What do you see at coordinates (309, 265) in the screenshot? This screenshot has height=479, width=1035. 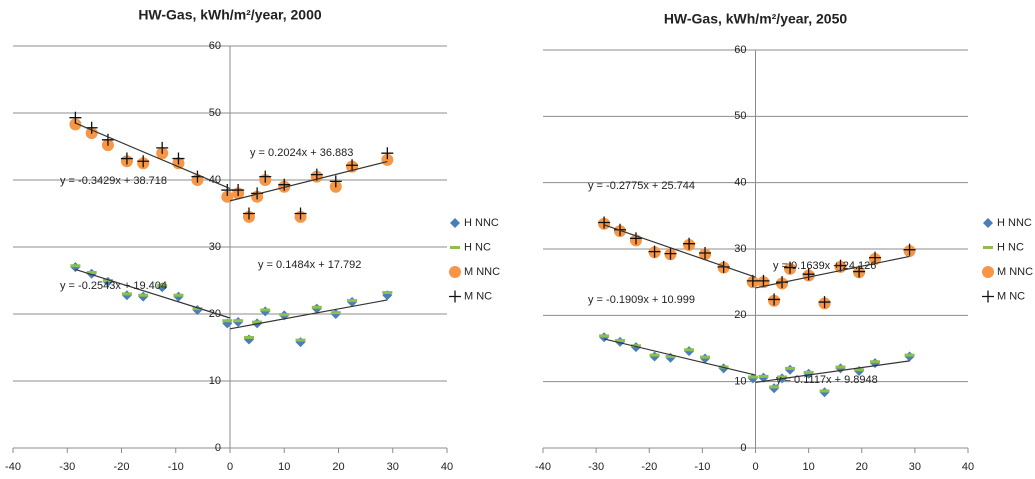 I see `trendline-equation: y = 0.1484x + 17.792` at bounding box center [309, 265].